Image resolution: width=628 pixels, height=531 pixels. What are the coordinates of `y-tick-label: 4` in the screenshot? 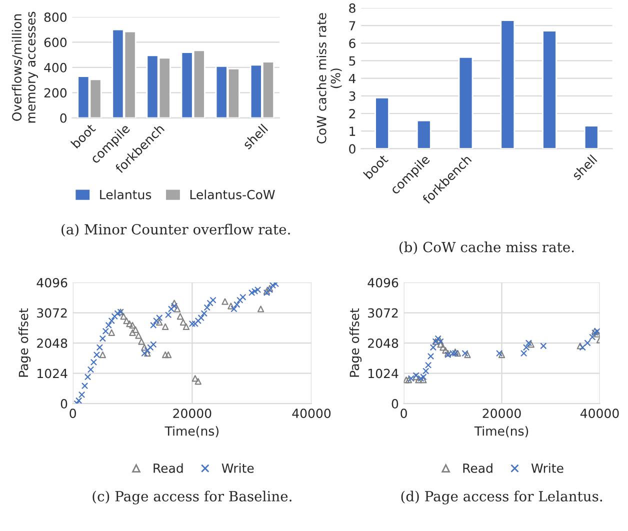 It's located at (352, 79).